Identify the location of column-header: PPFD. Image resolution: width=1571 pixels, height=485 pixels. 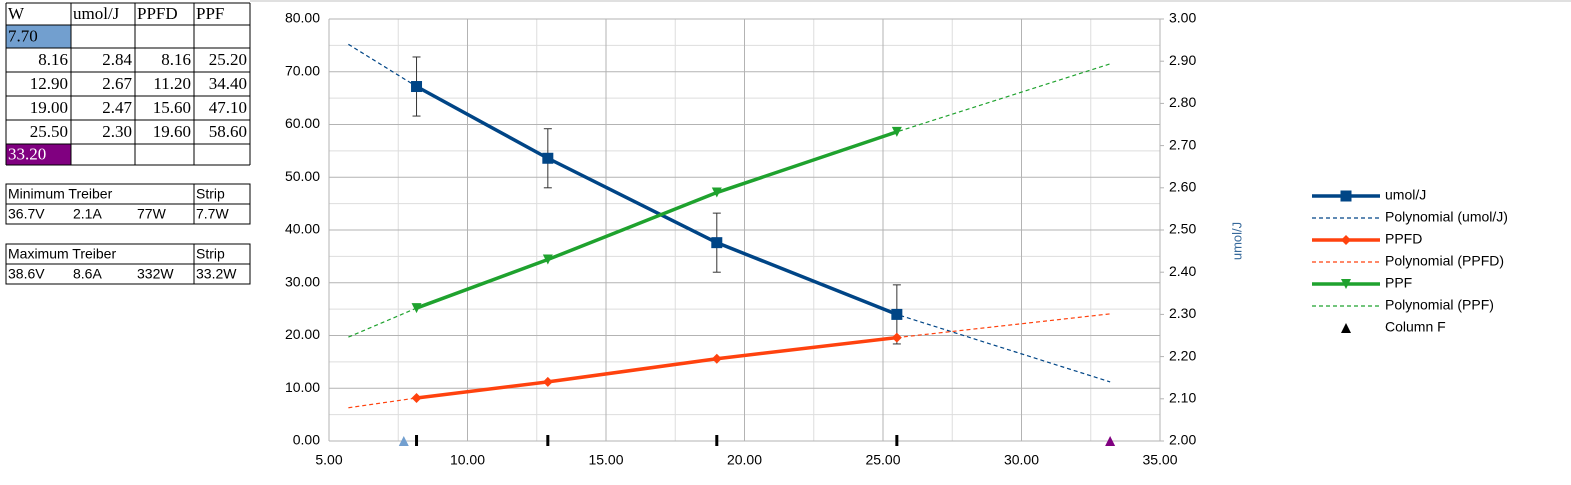
(157, 13).